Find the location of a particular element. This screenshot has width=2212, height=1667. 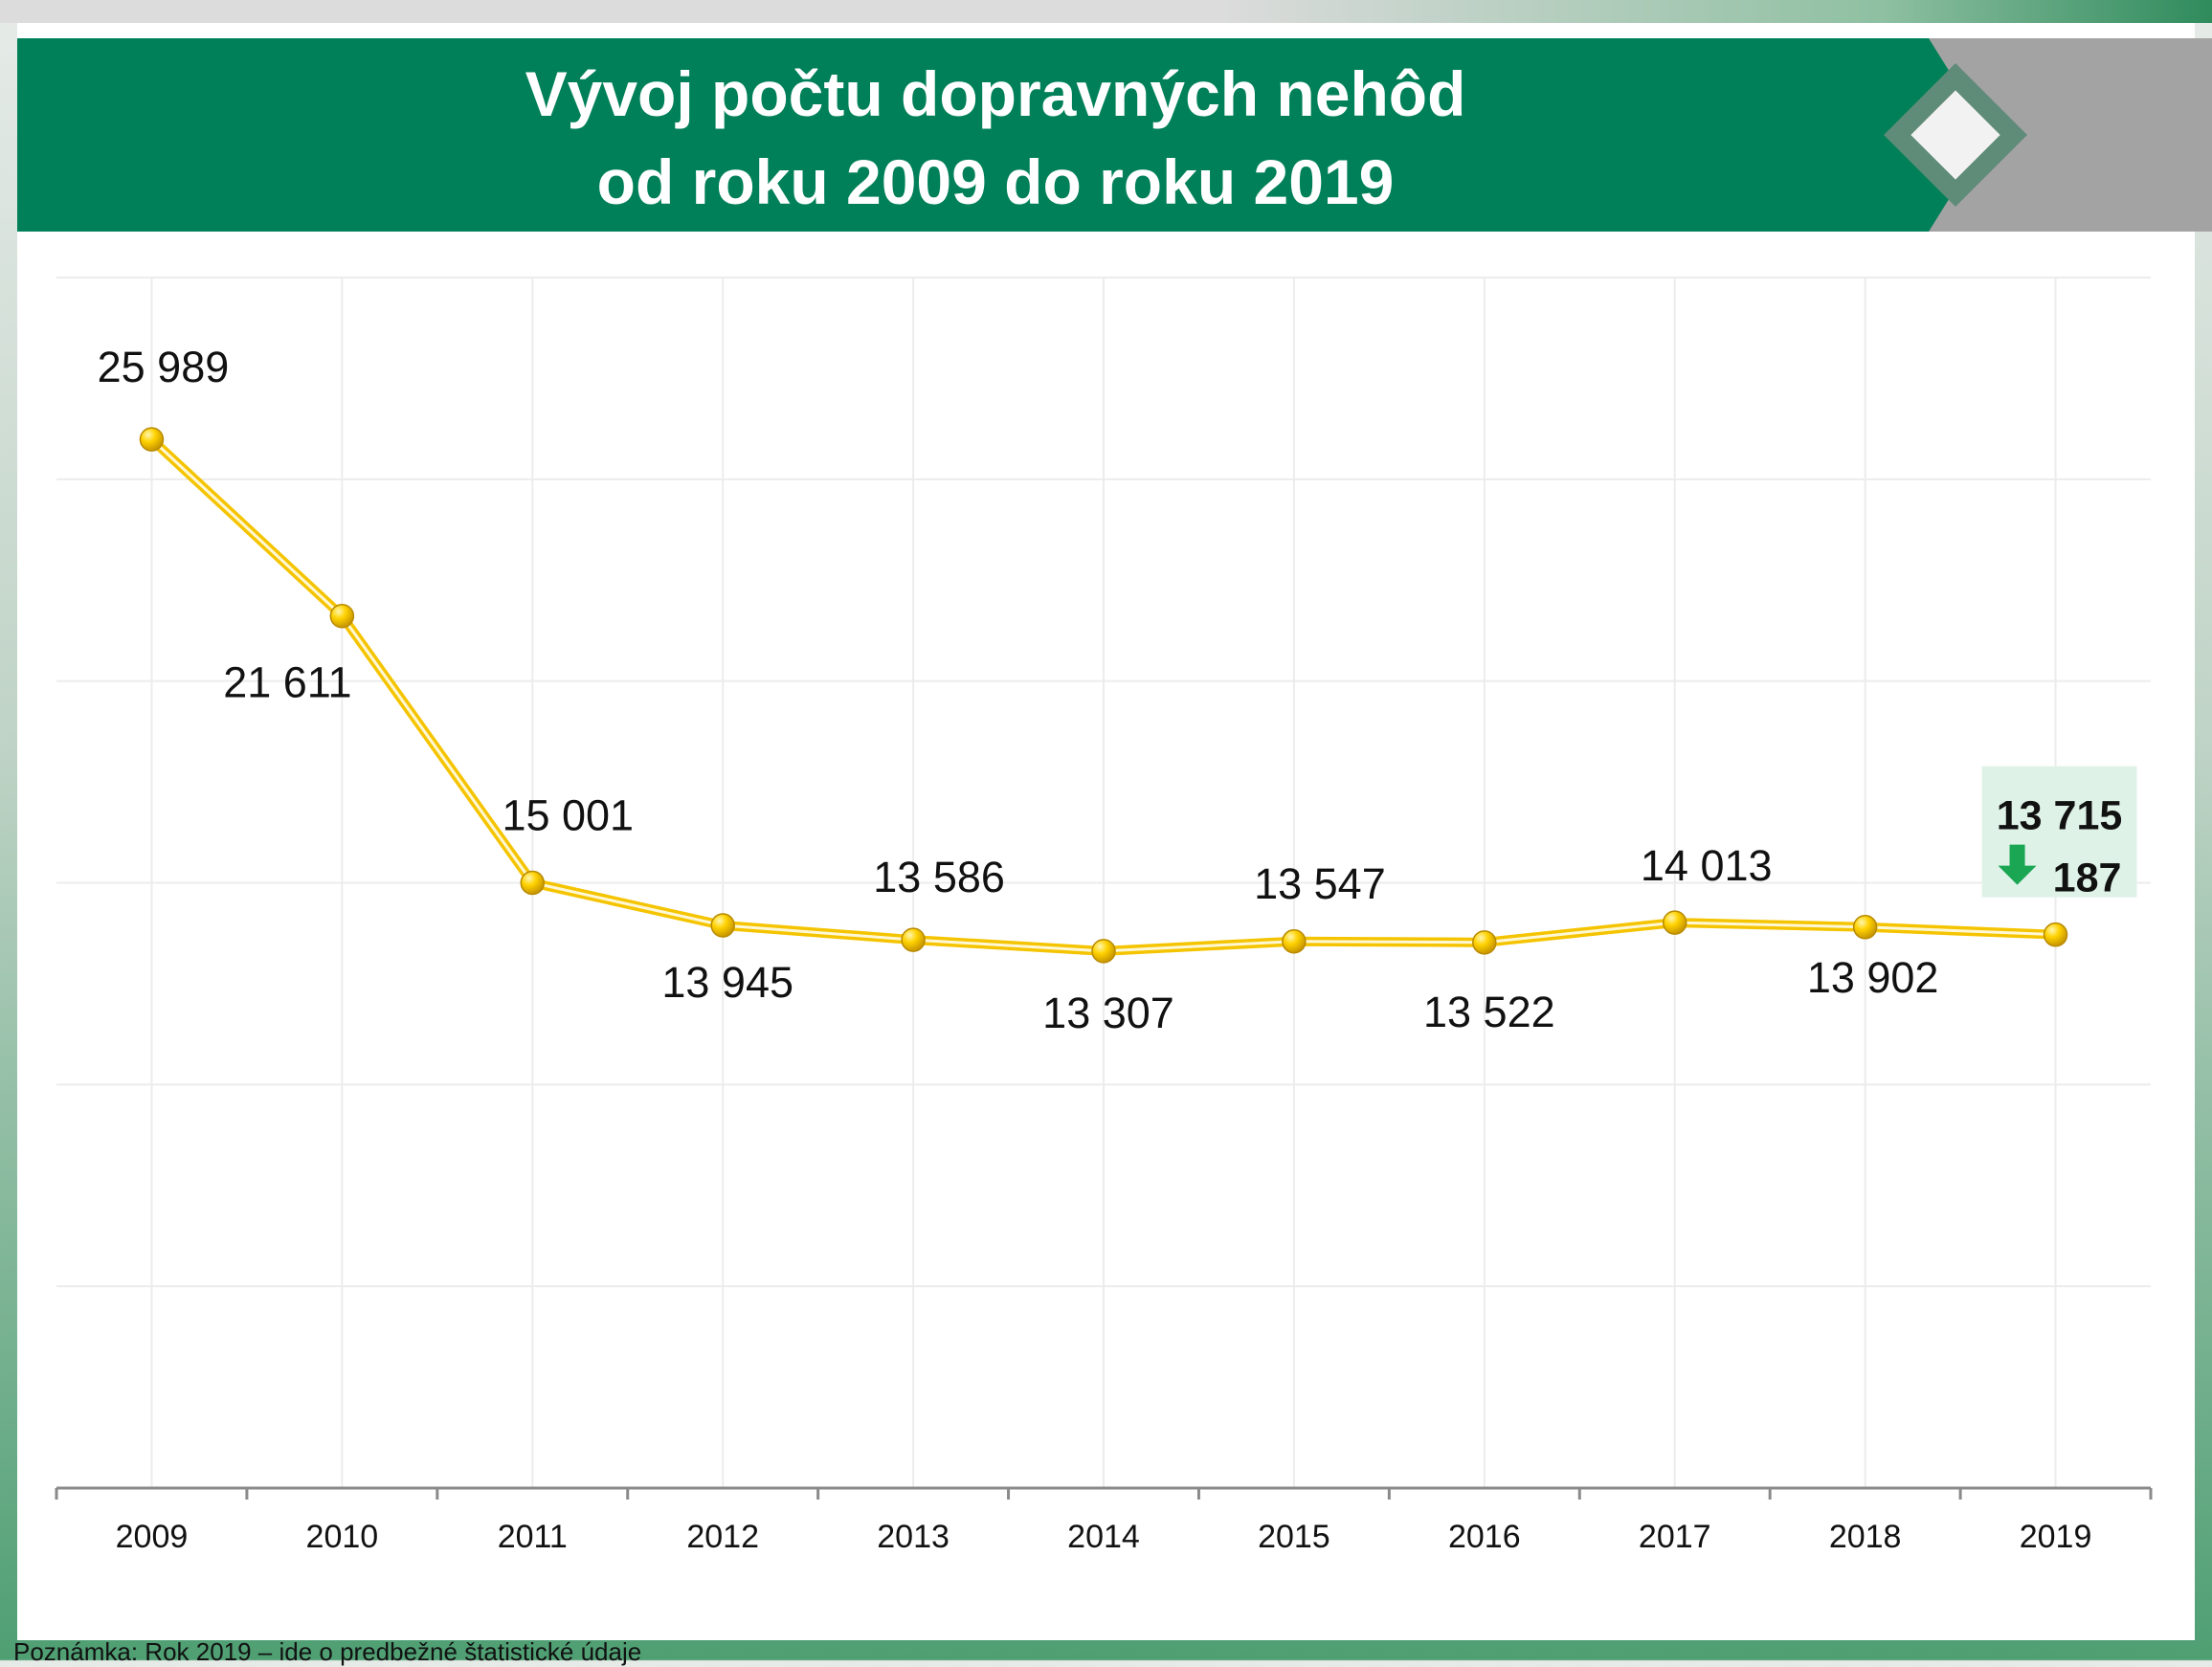

highlight-box is located at coordinates (2059, 832).